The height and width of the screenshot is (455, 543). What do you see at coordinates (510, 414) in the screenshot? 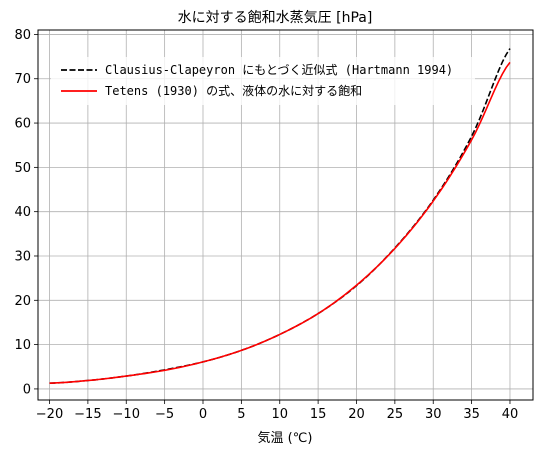
I see `x-tick-label: 40` at bounding box center [510, 414].